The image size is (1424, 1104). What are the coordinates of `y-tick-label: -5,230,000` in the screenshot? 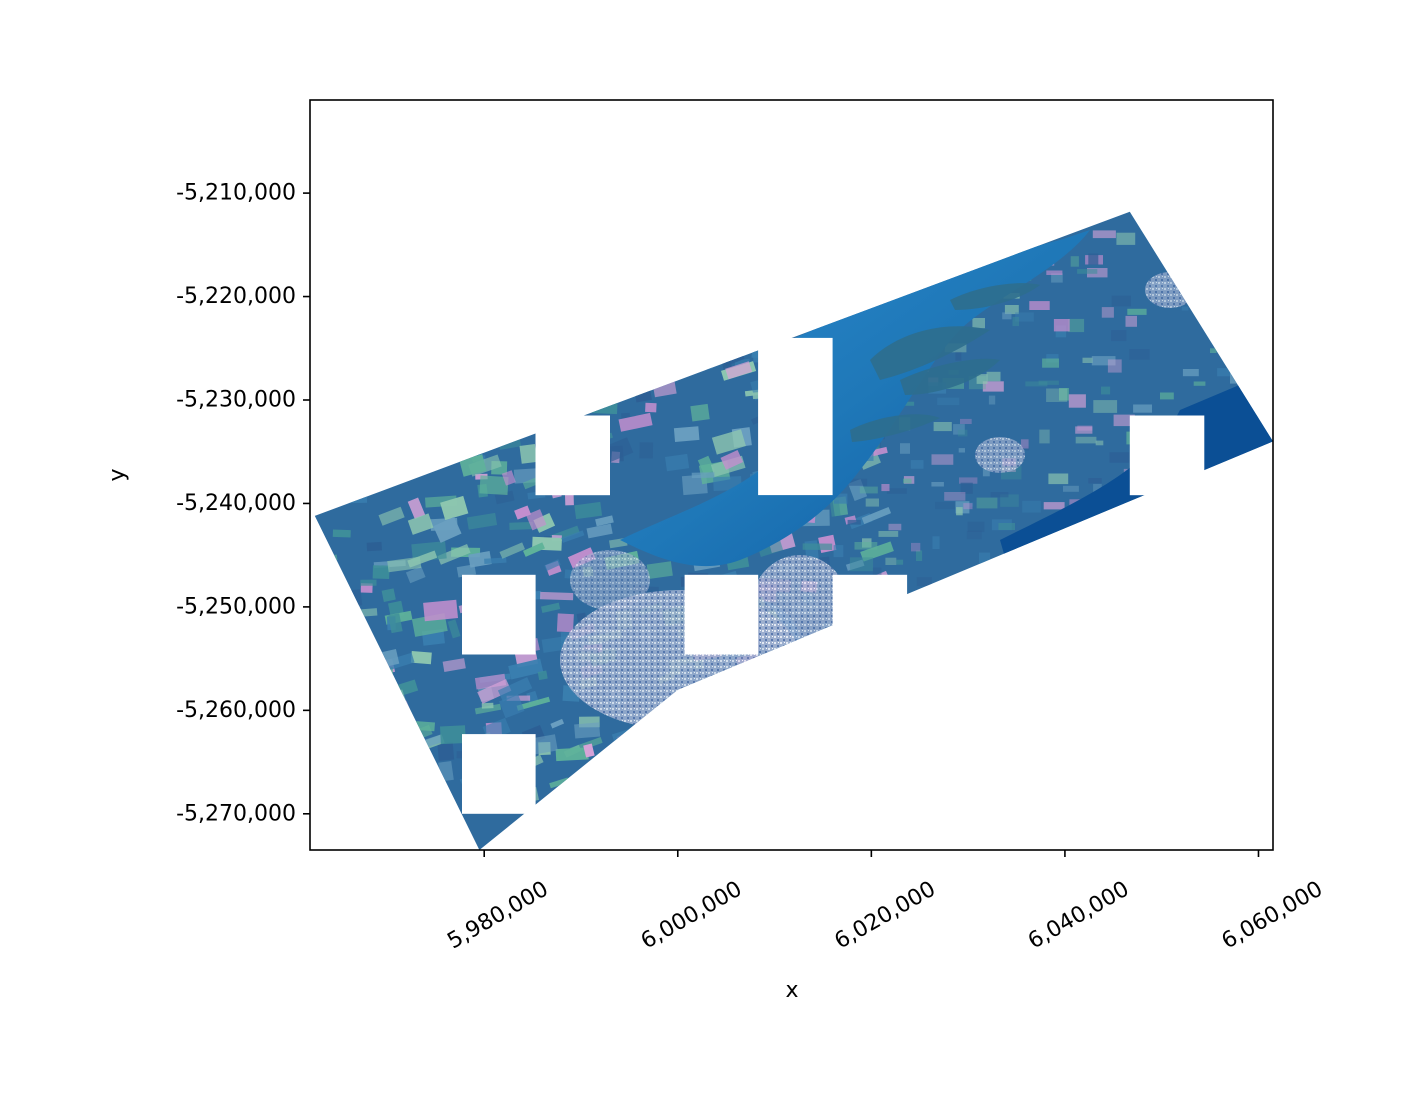 It's located at (236, 400).